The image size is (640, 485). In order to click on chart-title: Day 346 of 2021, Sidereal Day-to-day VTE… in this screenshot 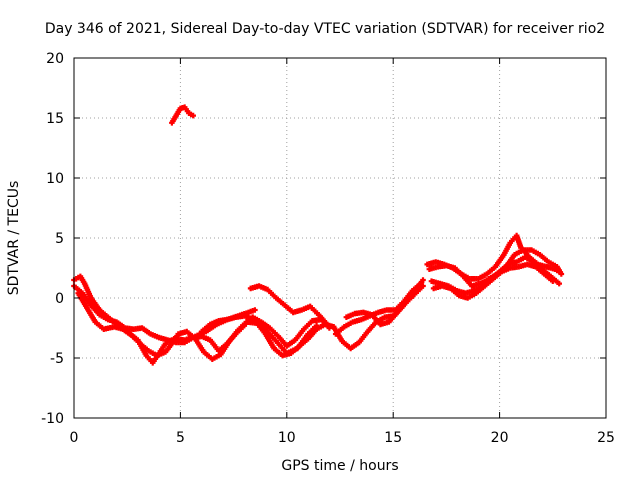, I will do `click(325, 29)`.